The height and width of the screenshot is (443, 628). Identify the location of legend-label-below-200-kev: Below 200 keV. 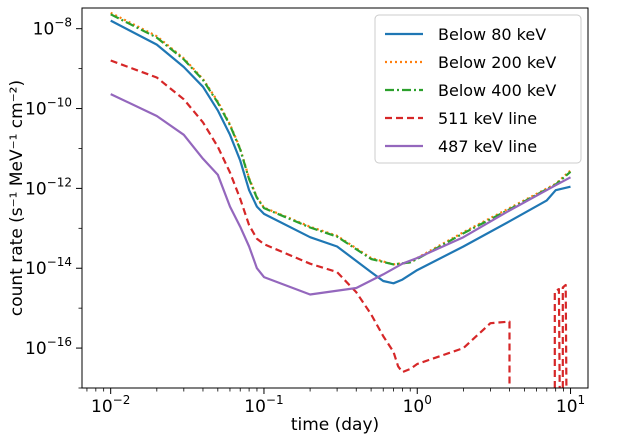
(497, 62).